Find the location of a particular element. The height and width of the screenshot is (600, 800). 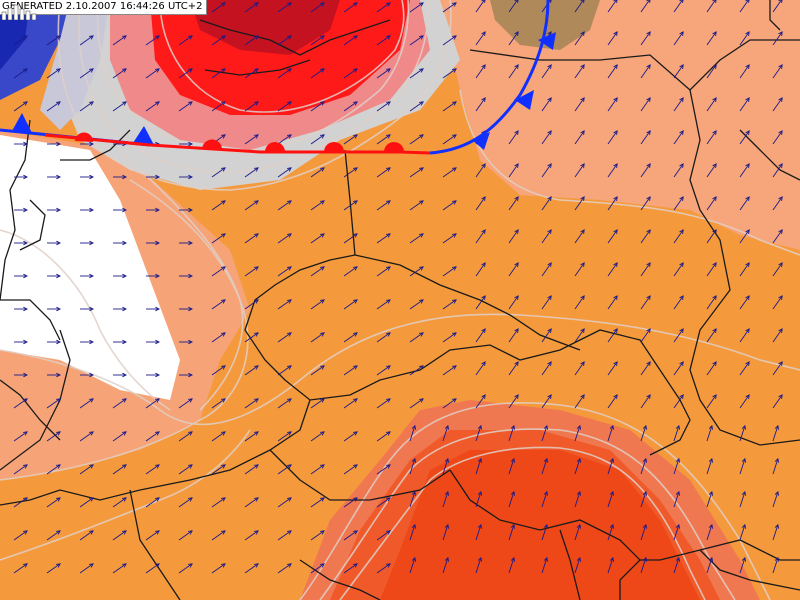

warm-front-semicircle is located at coordinates (84, 137).